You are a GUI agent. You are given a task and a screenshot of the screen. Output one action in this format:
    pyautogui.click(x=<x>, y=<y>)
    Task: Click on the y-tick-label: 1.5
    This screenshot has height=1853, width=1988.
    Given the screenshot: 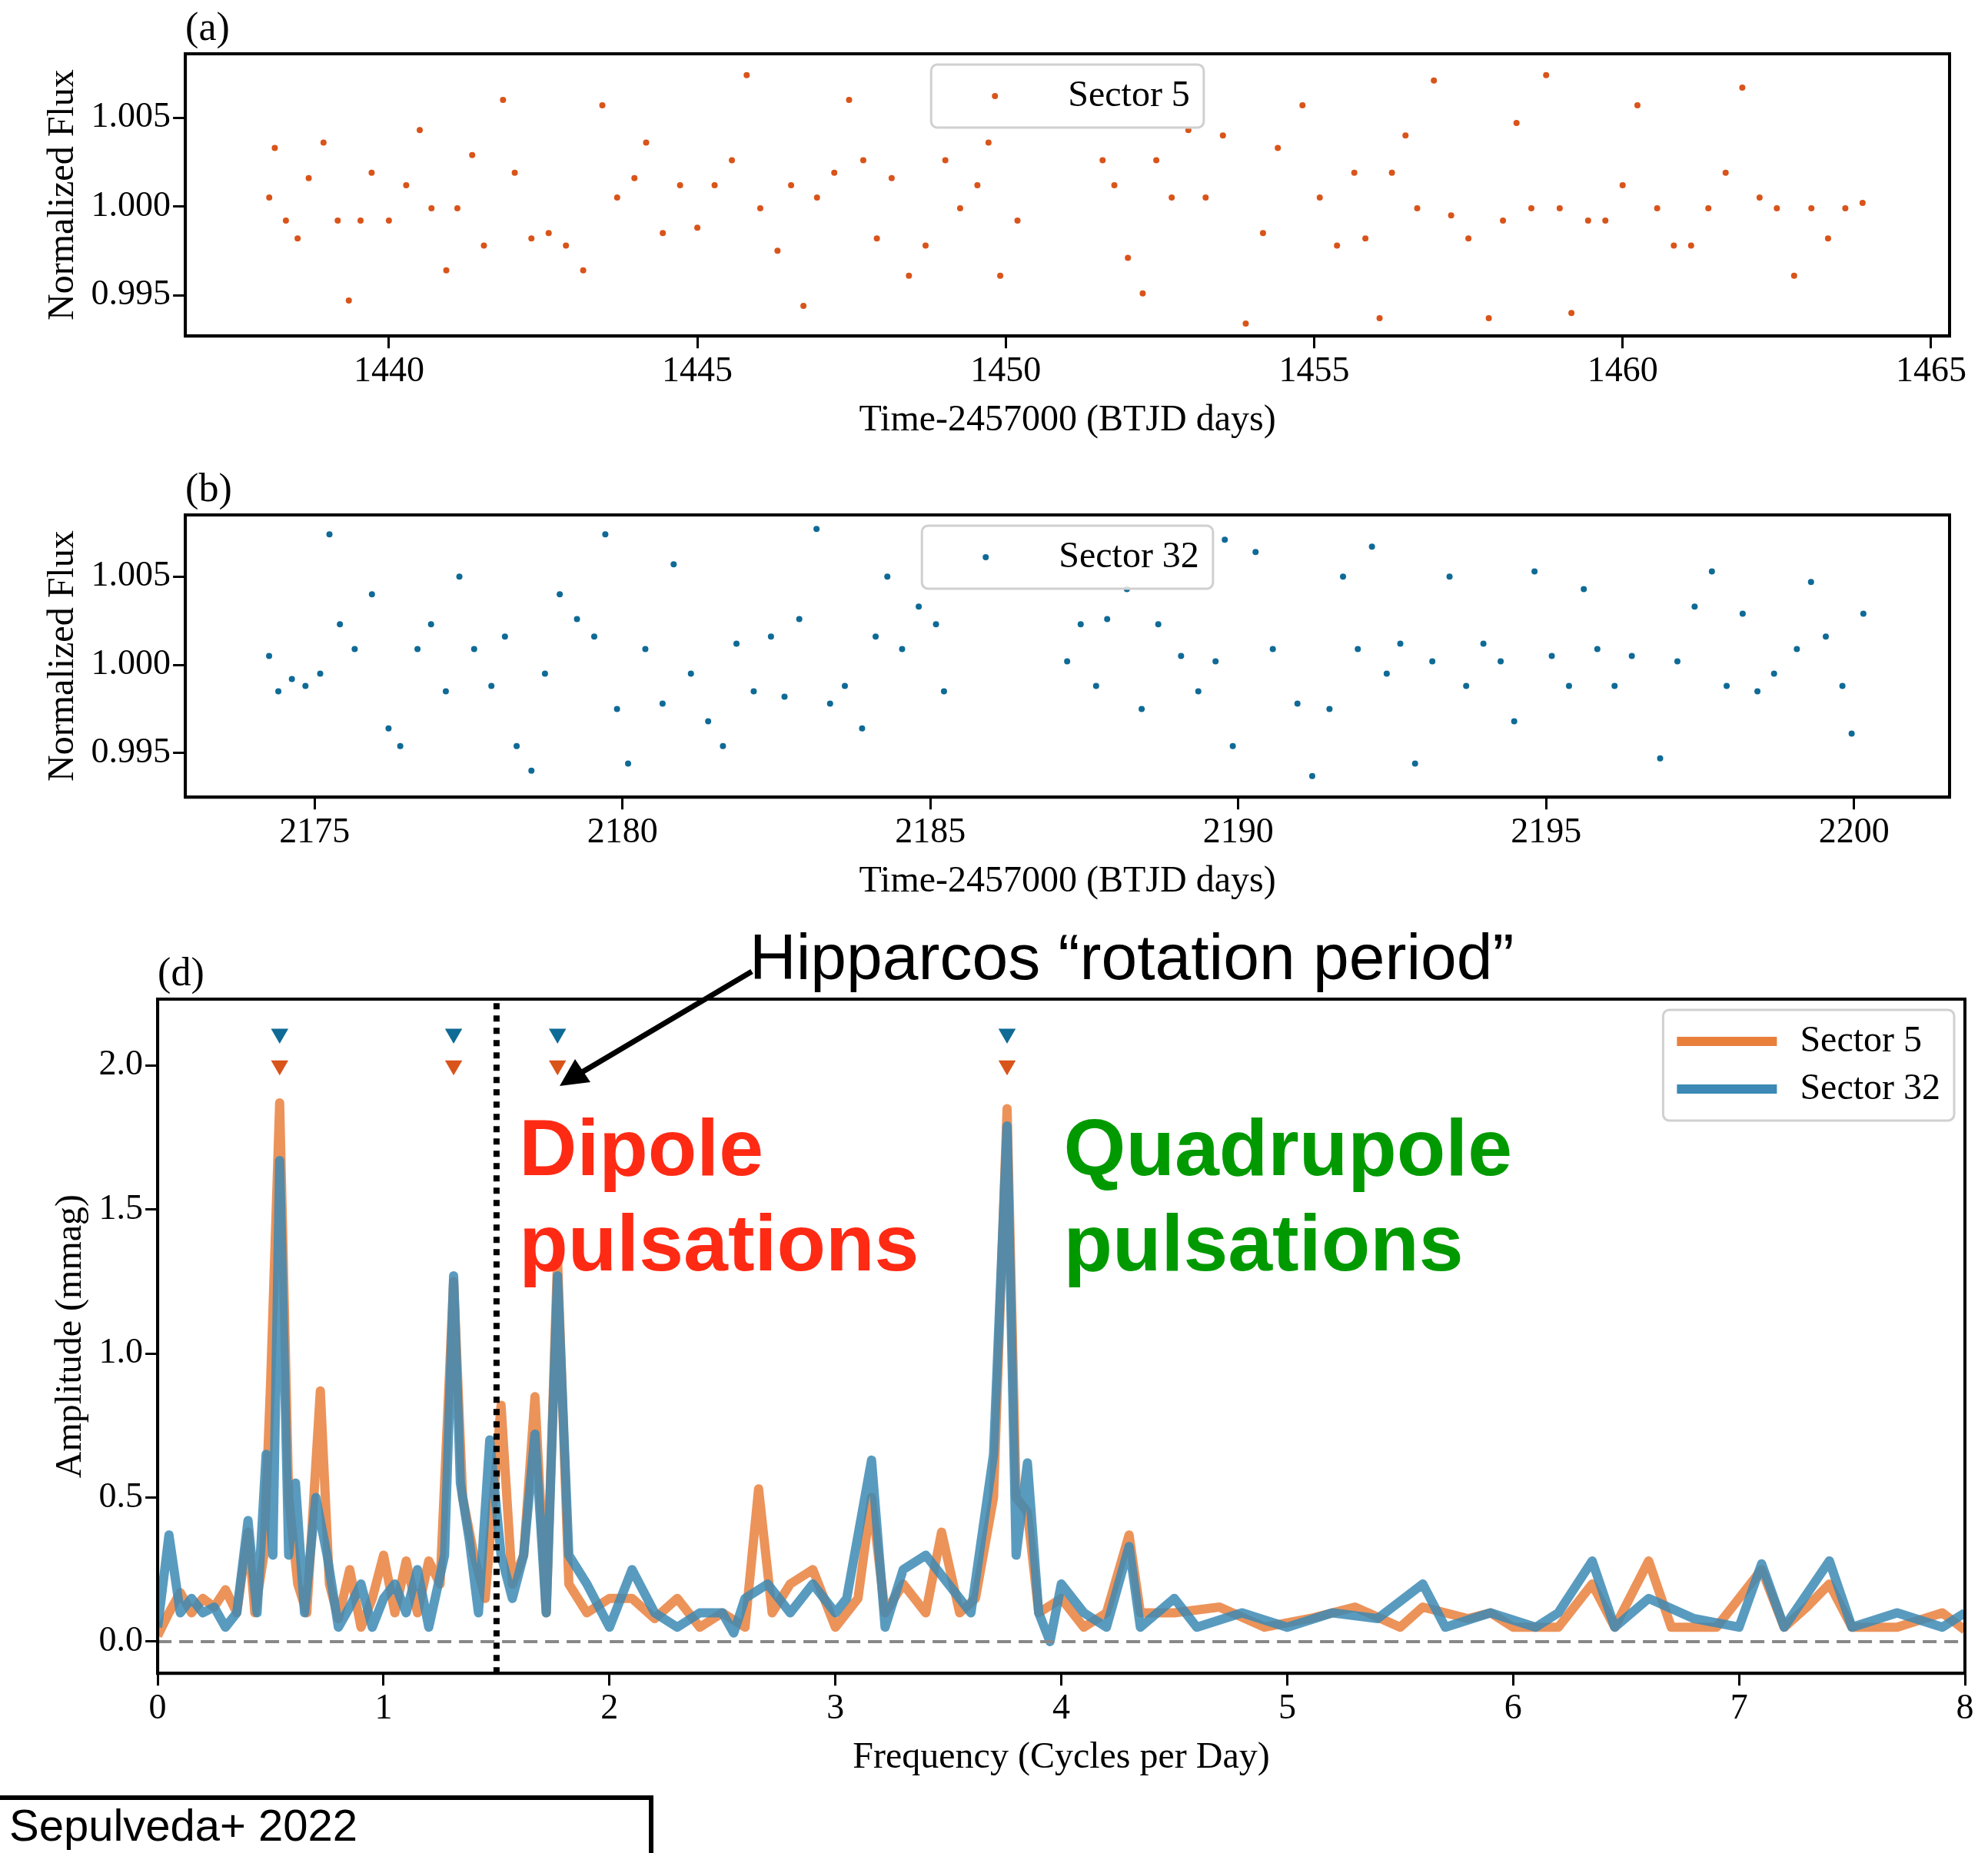 What is the action you would take?
    pyautogui.click(x=121, y=1207)
    